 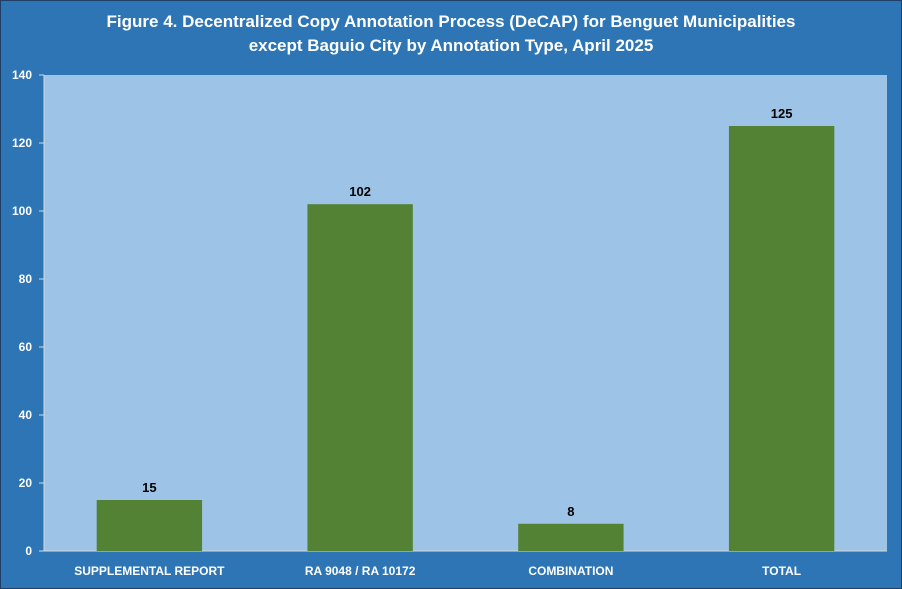 I want to click on bar-value-label: 102, so click(x=360, y=191).